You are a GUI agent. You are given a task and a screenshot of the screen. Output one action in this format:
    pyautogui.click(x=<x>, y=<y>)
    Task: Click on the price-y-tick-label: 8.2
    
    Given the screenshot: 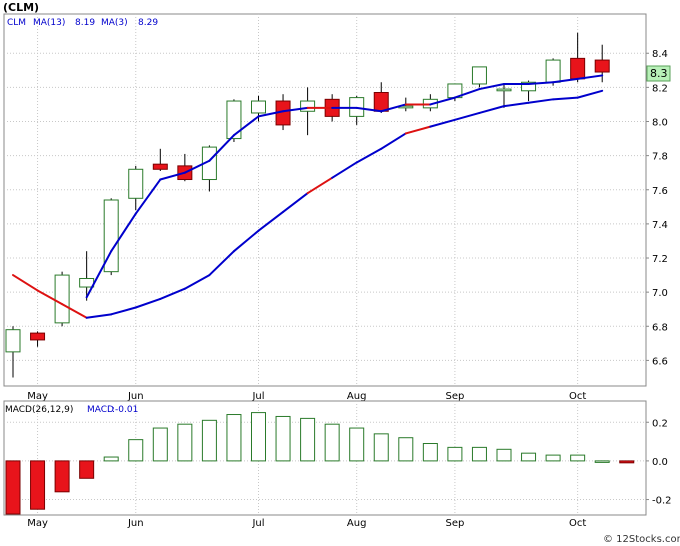 What is the action you would take?
    pyautogui.click(x=660, y=88)
    